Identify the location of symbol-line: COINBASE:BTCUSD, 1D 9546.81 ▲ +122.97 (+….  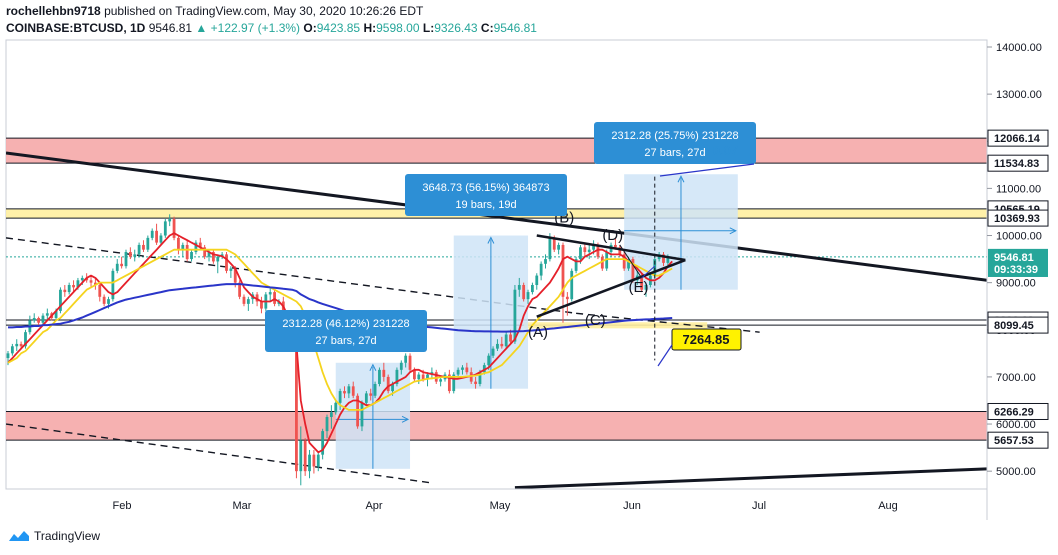
(271, 28).